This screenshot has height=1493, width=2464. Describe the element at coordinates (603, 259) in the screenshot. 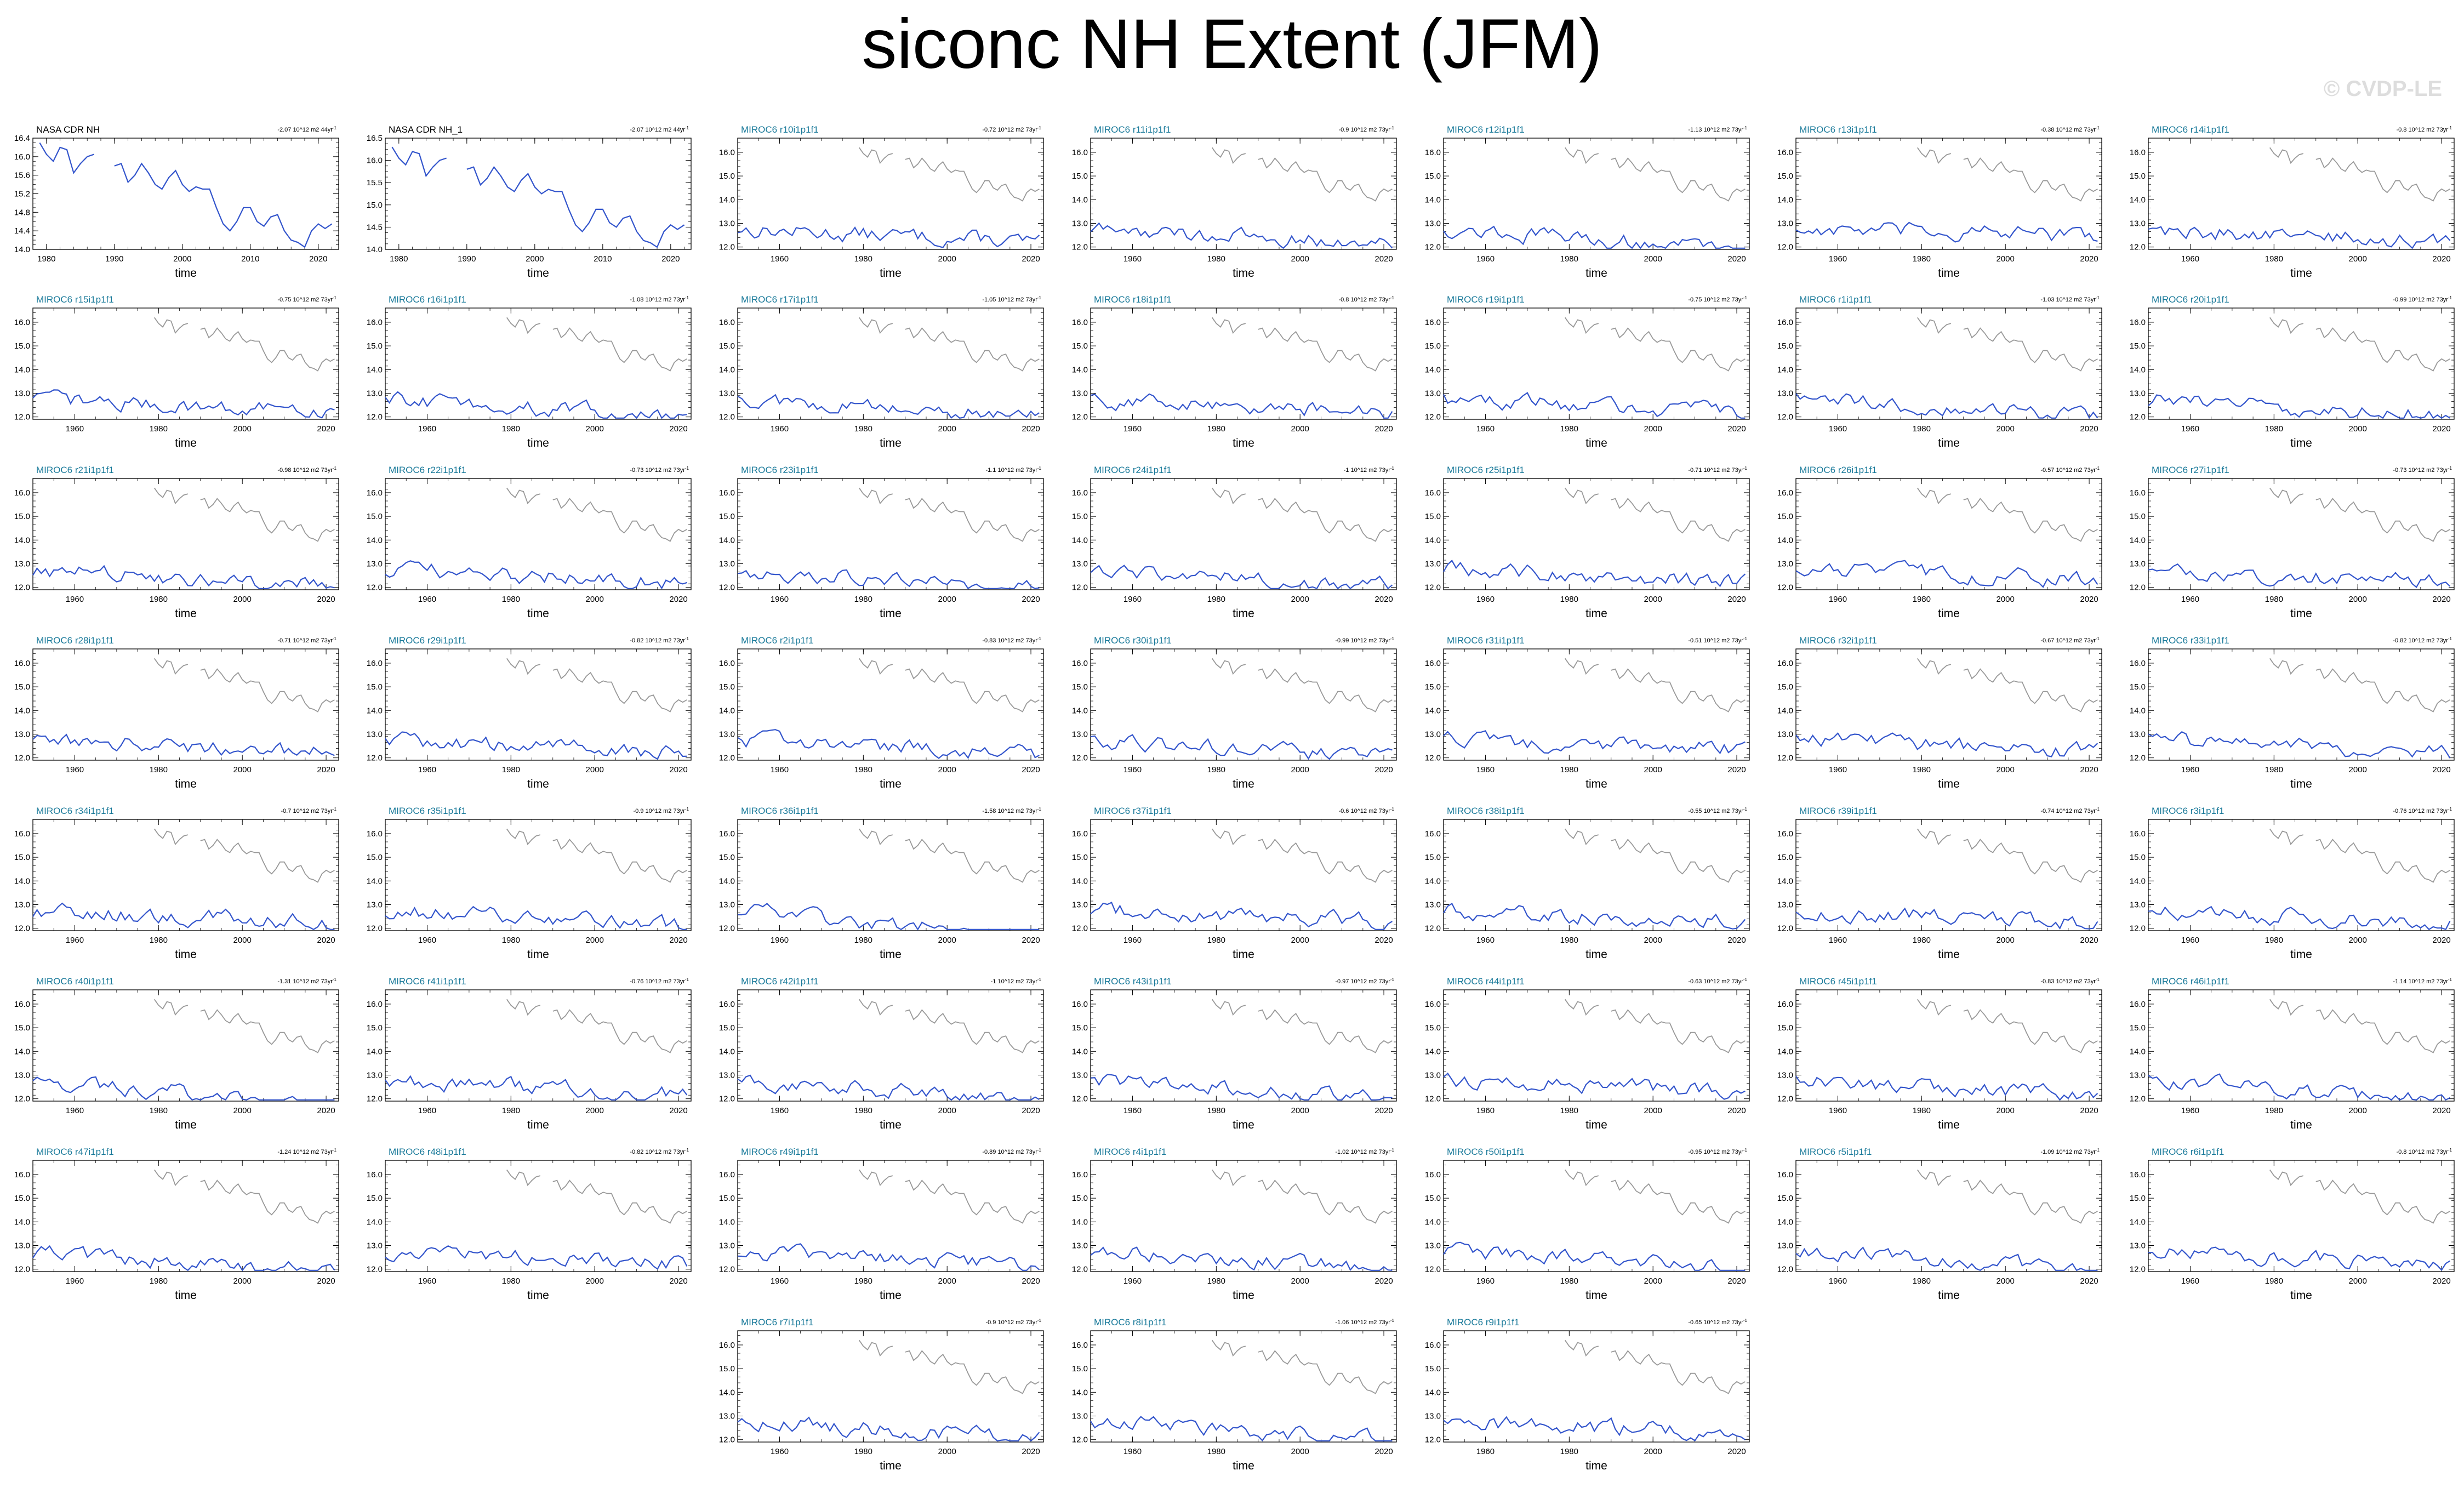

I see `x-tick-label: 2010` at that location.